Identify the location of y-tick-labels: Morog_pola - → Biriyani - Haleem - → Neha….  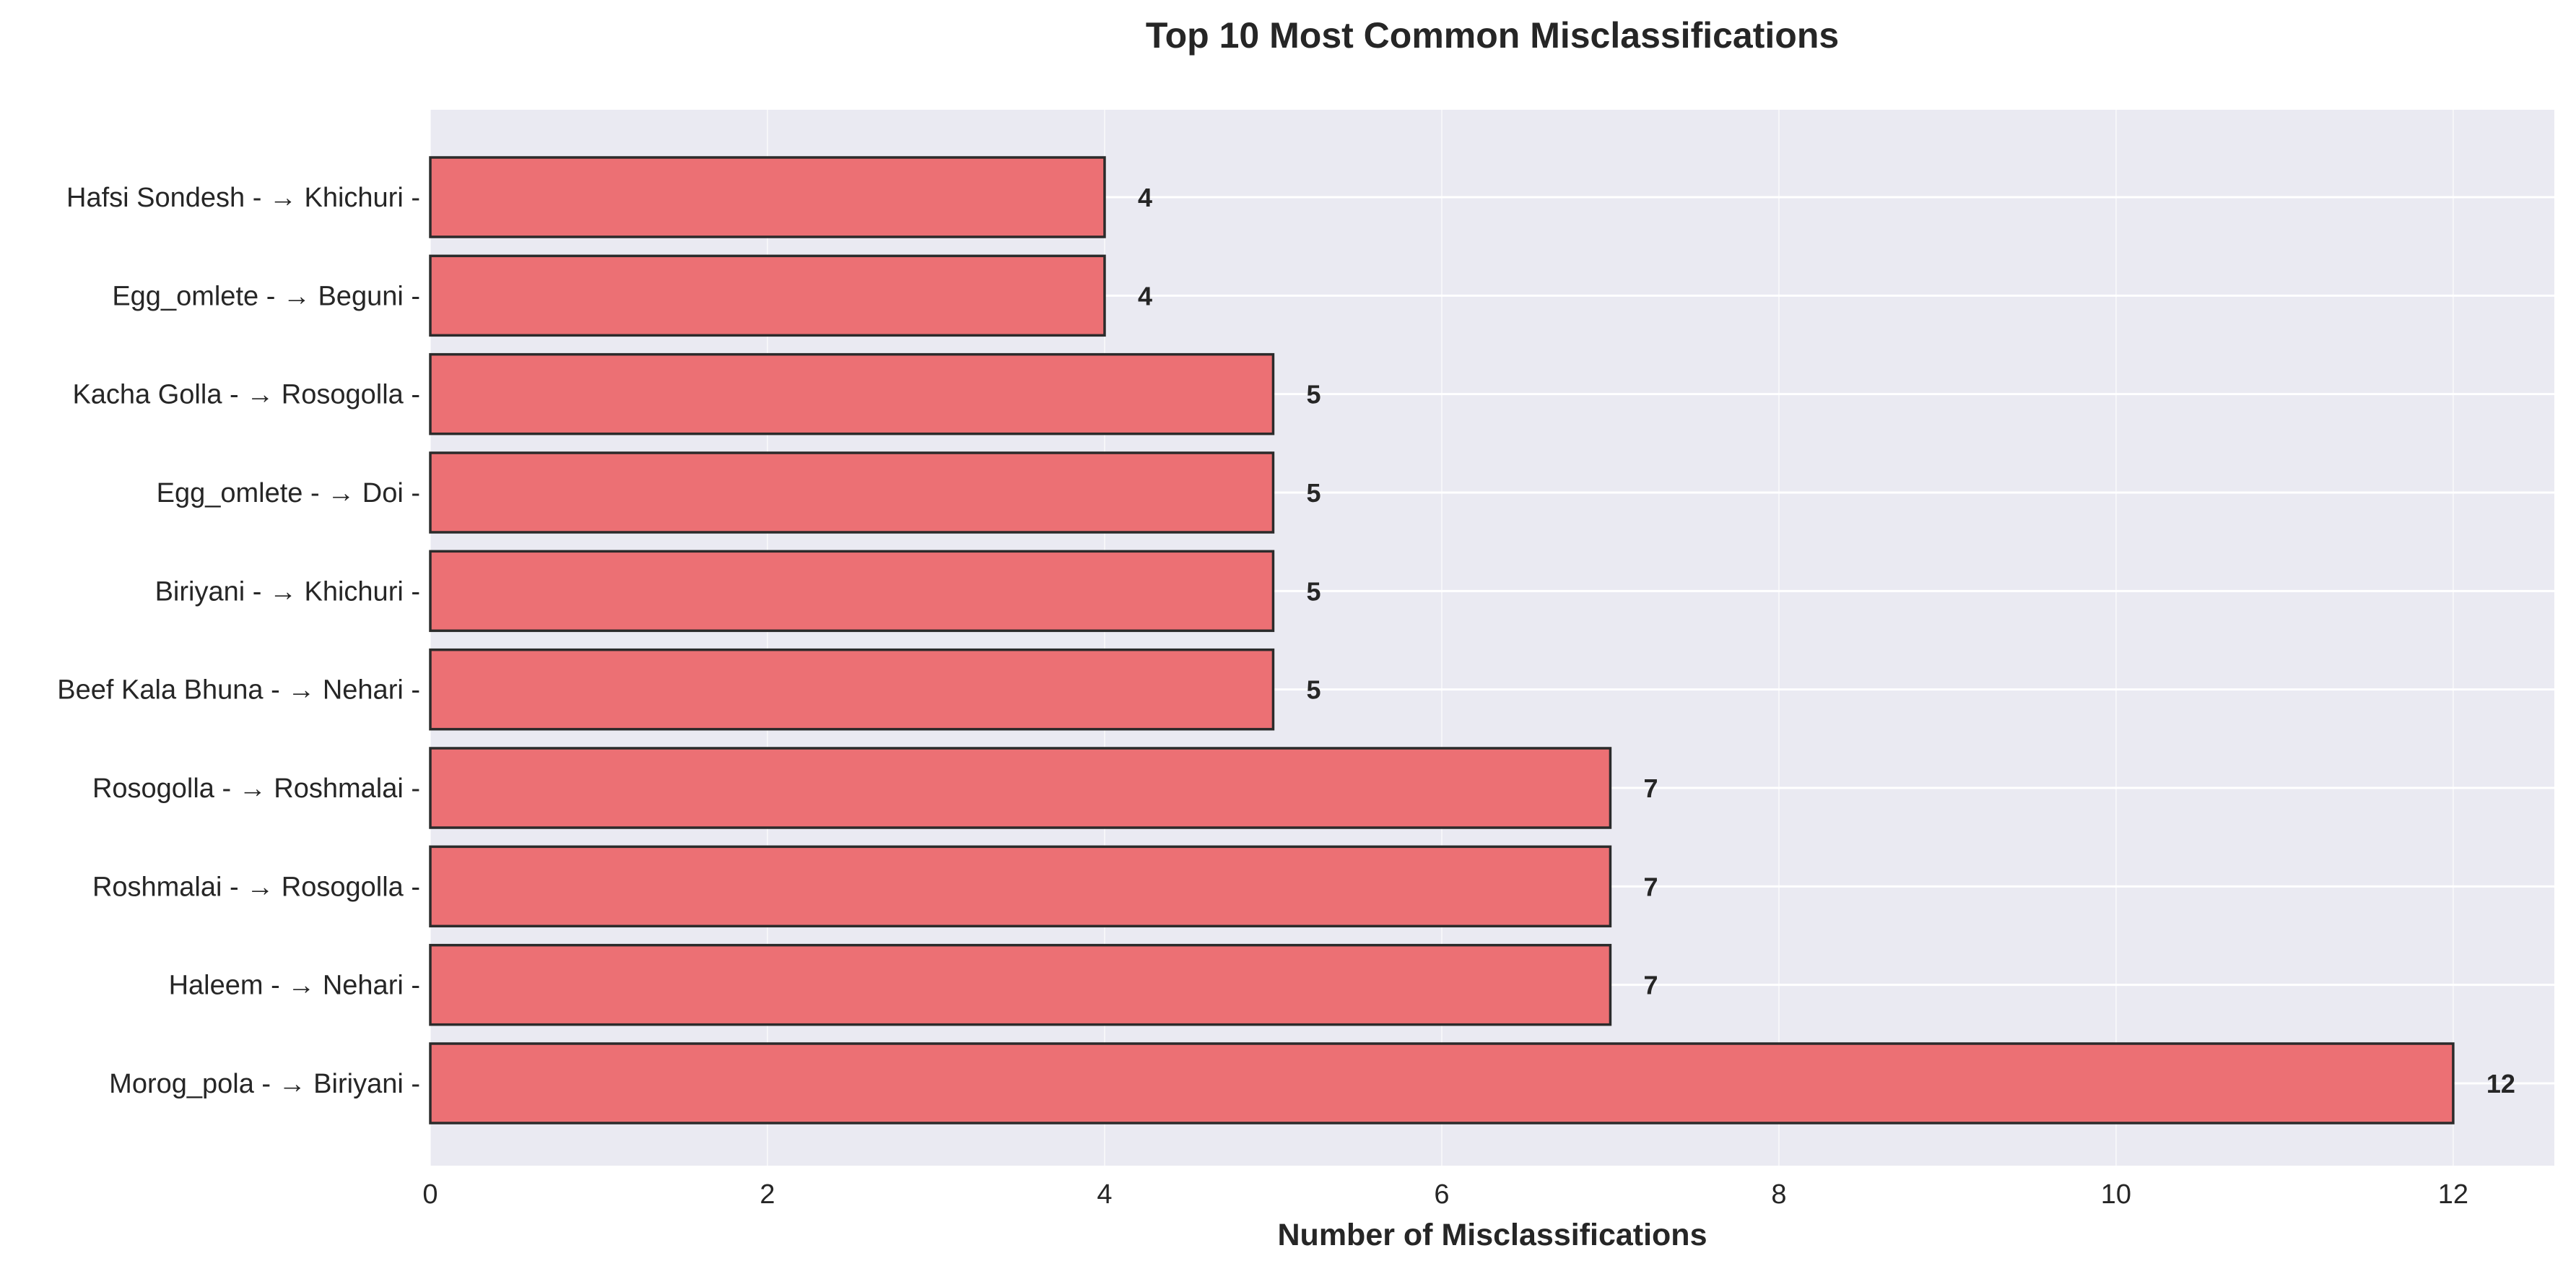
(238, 641).